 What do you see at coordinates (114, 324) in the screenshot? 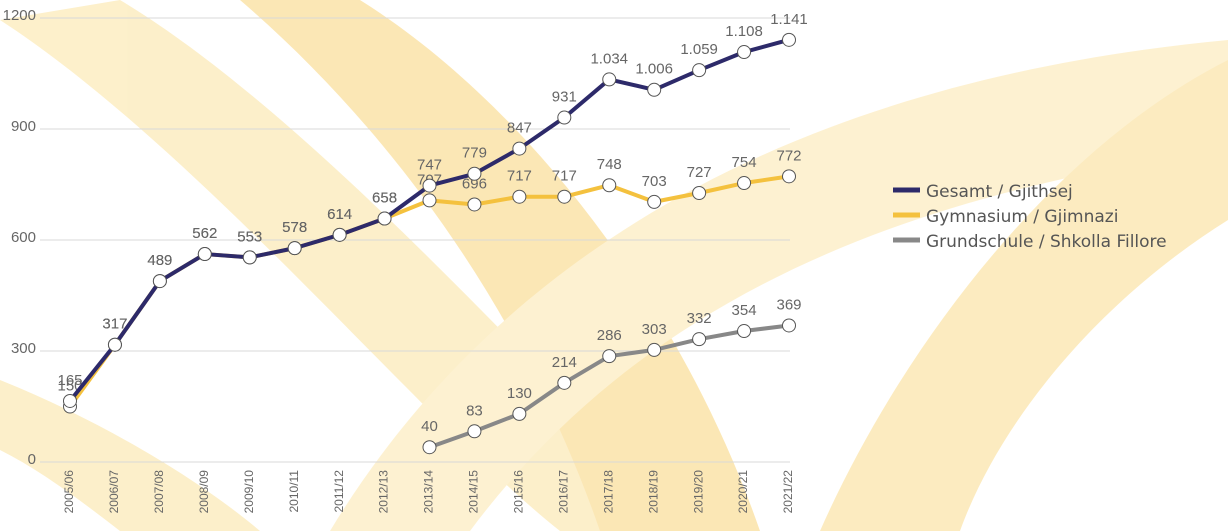
I see `data-label: 317` at bounding box center [114, 324].